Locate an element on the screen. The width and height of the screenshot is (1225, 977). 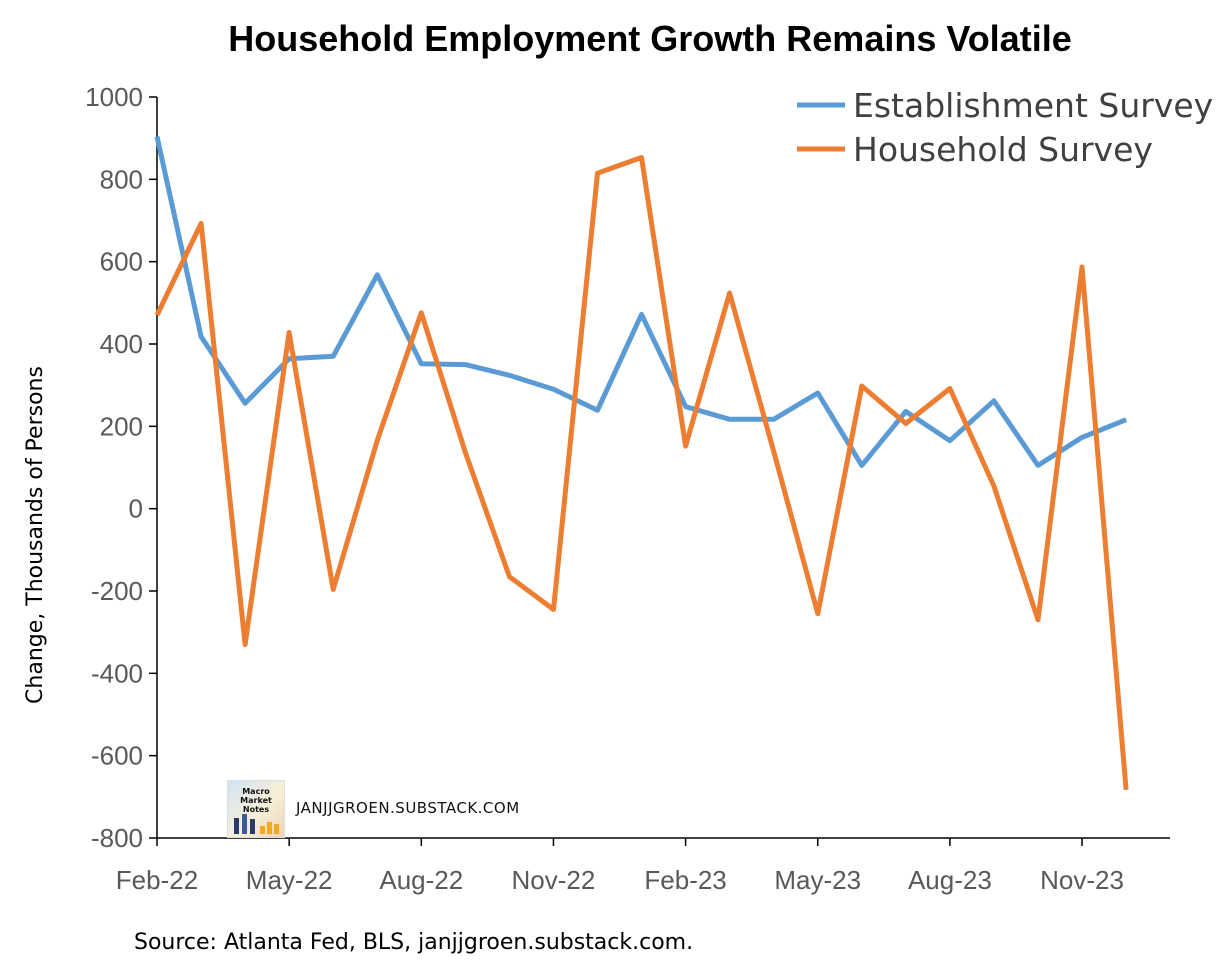
x-tick-label: May-22 is located at coordinates (289, 880).